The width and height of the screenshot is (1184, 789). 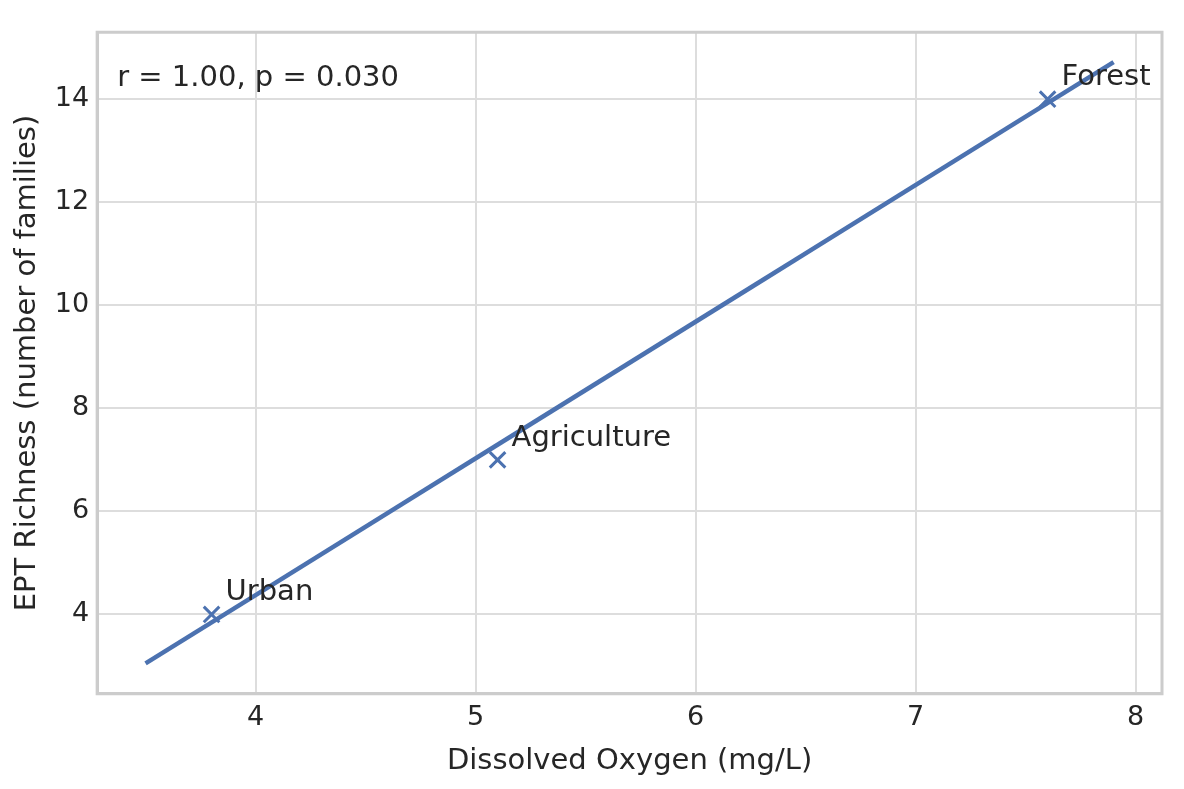 I want to click on x-axis-title: Dissolved Oxygen (mg/L), so click(x=629, y=759).